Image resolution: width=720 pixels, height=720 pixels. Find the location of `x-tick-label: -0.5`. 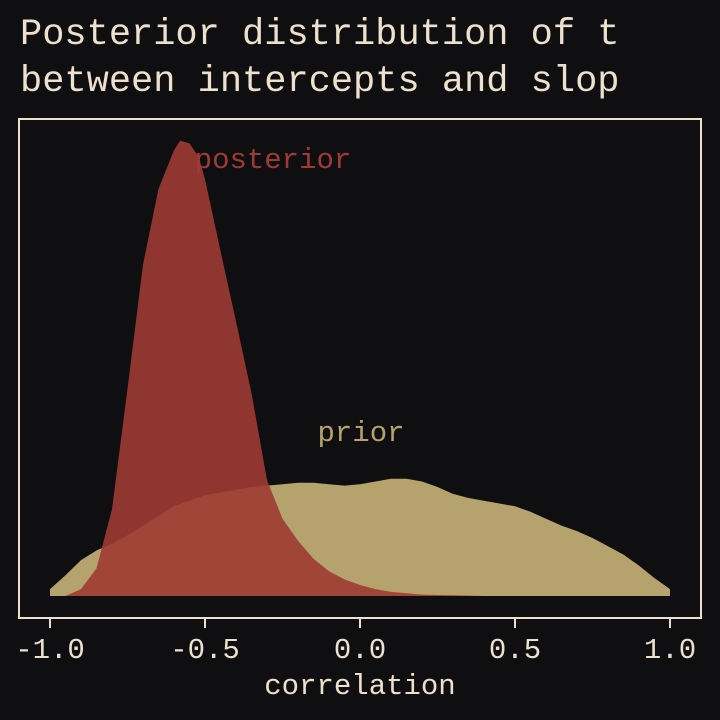

x-tick-label: -0.5 is located at coordinates (205, 650).